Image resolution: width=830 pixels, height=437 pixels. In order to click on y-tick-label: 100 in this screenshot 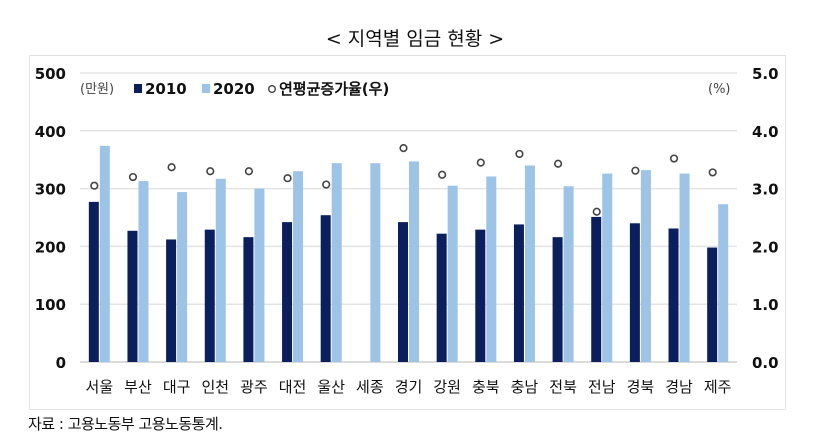, I will do `click(50, 305)`.